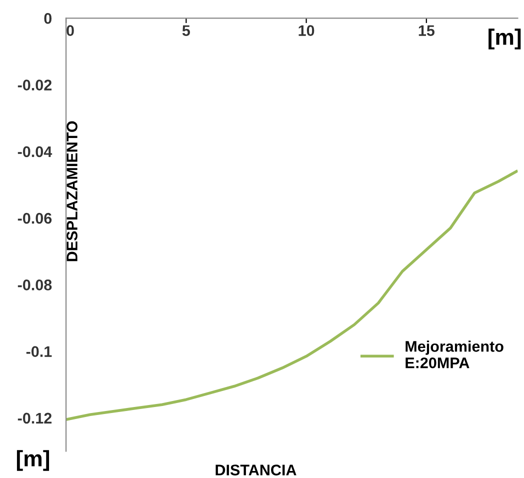 This screenshot has width=524, height=478. What do you see at coordinates (39, 351) in the screenshot?
I see `y-tick-label: -0.1` at bounding box center [39, 351].